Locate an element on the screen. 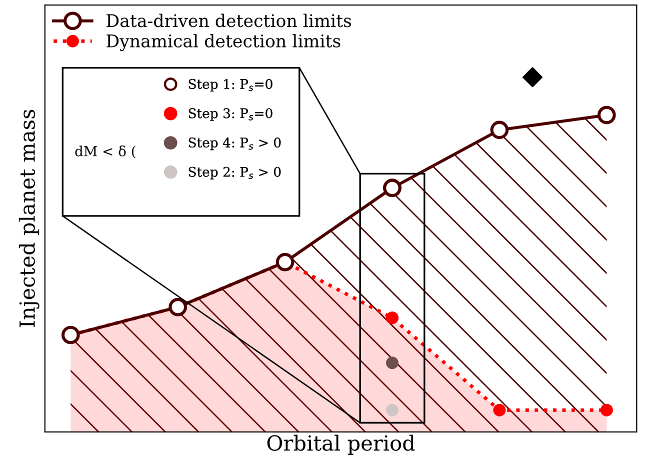 The image size is (651, 461). y-axis-title: Injected planet mass is located at coordinates (29, 219).